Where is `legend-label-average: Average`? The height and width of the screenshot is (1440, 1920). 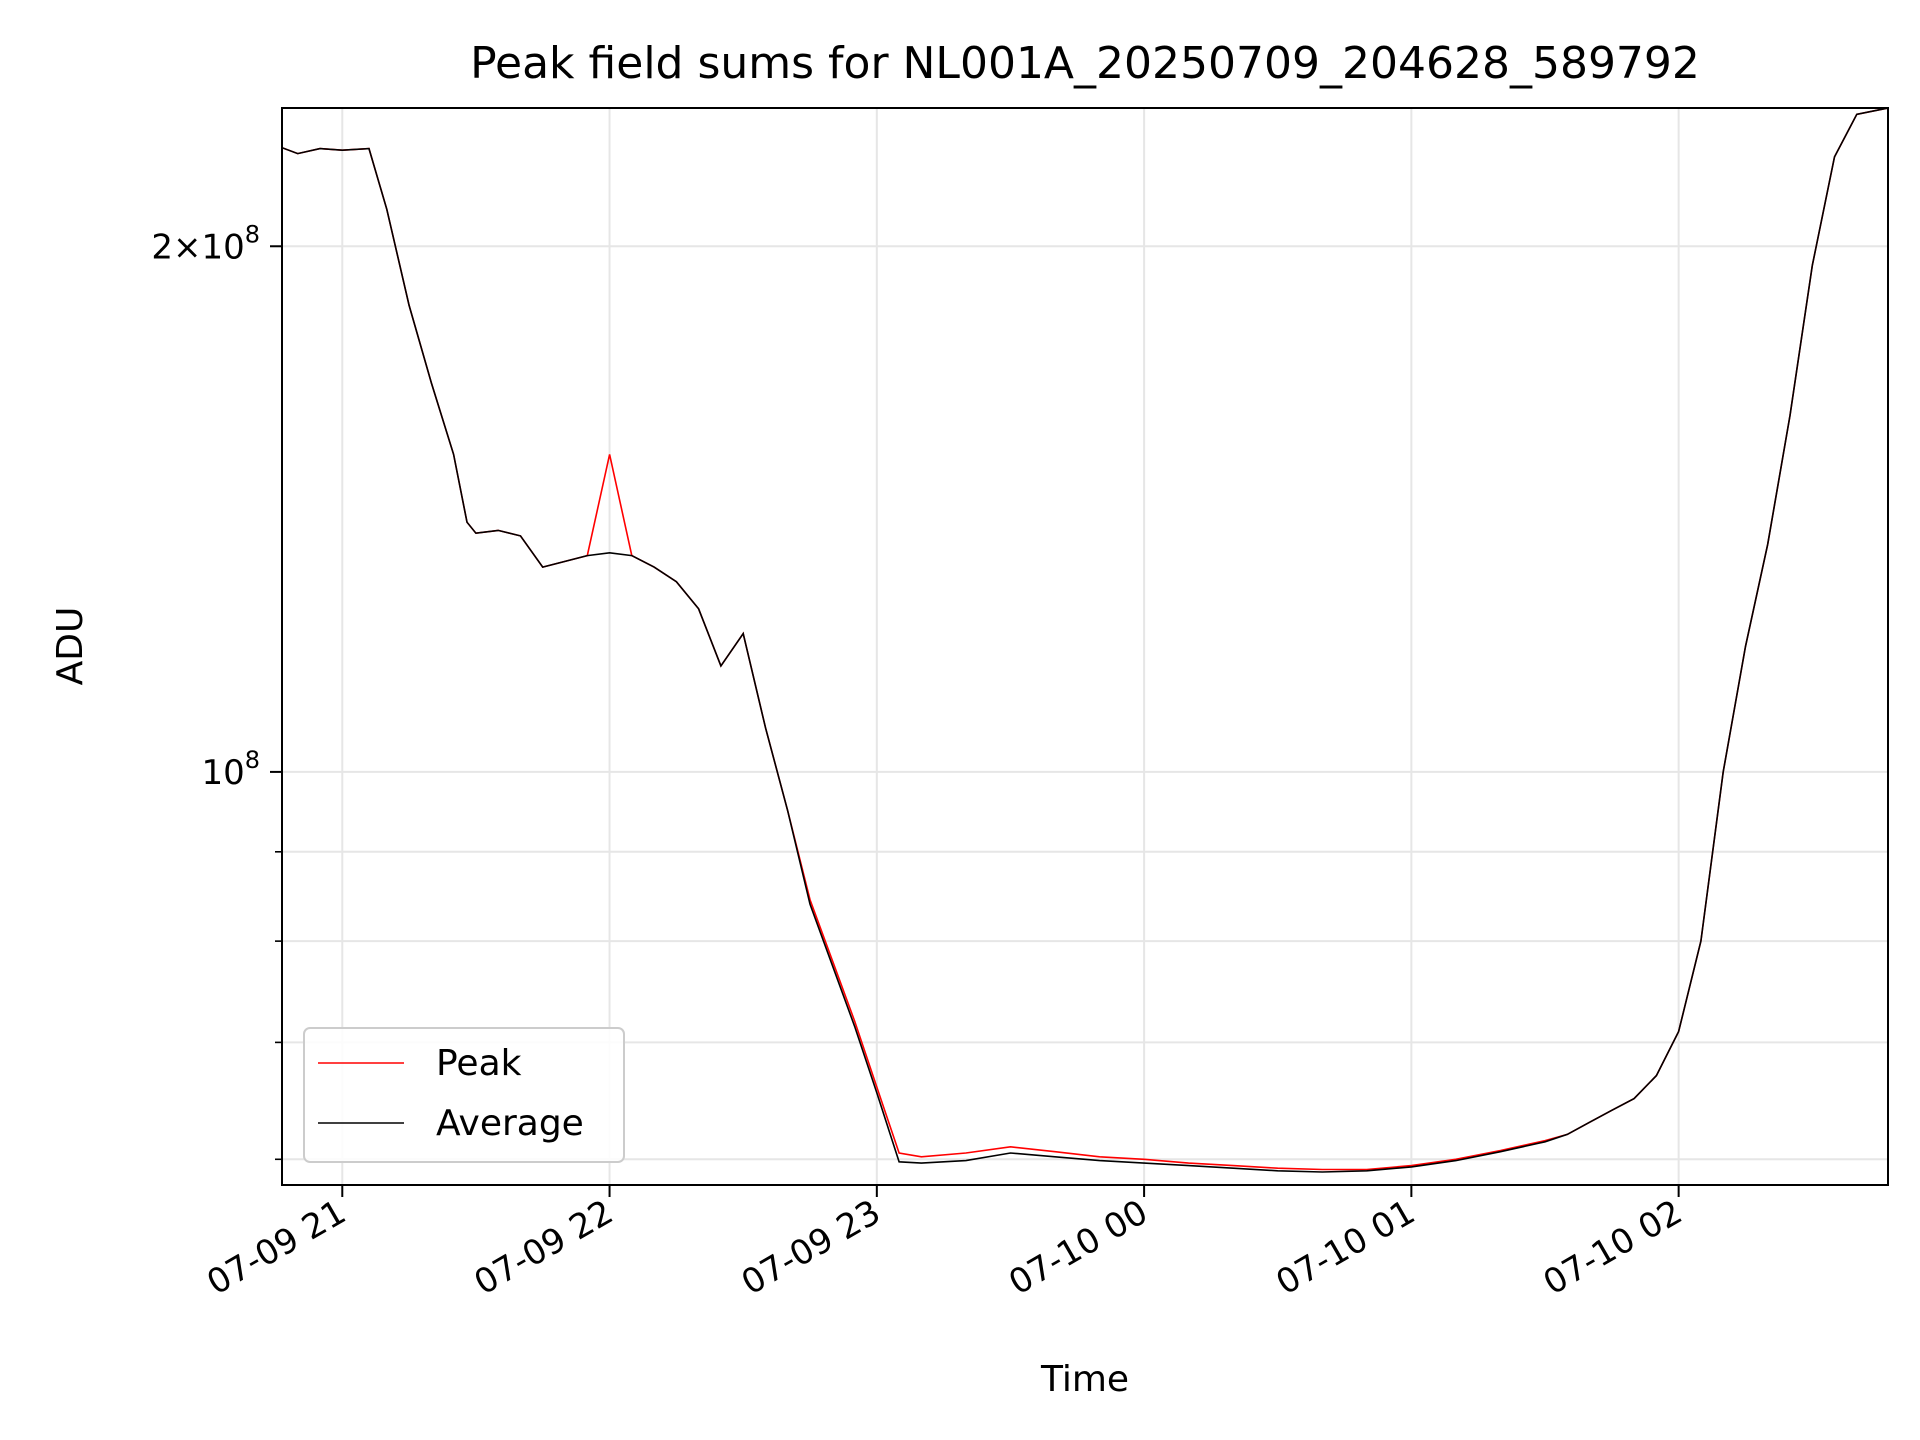
legend-label-average: Average is located at coordinates (510, 1123).